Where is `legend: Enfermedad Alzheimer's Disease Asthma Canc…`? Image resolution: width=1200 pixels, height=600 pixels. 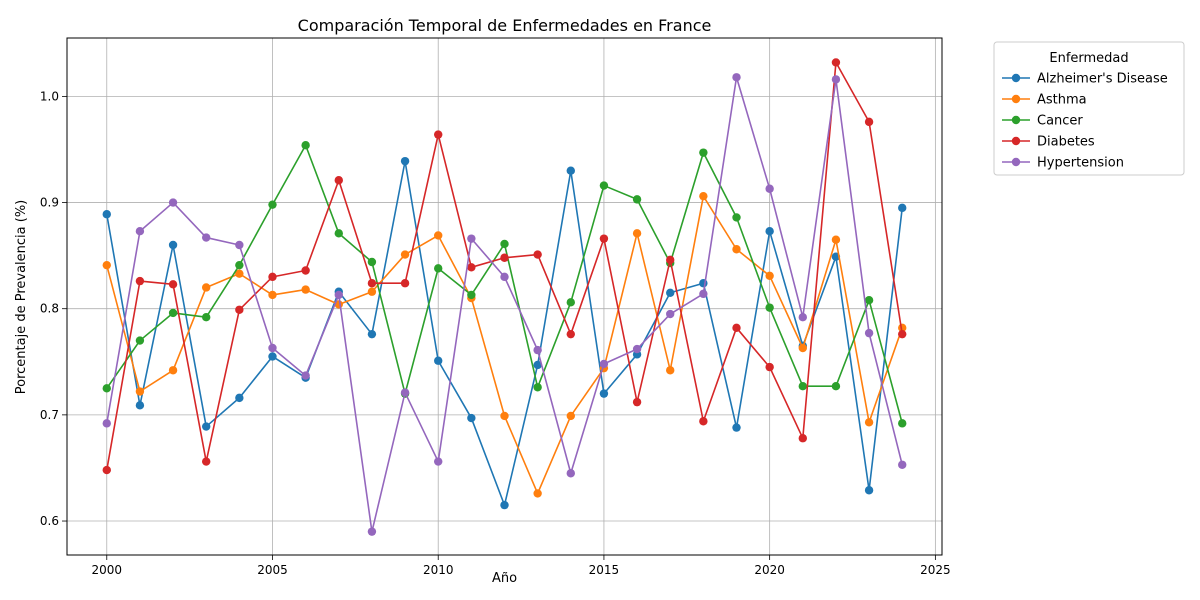 legend: Enfermedad Alzheimer's Disease Asthma Canc… is located at coordinates (1089, 108).